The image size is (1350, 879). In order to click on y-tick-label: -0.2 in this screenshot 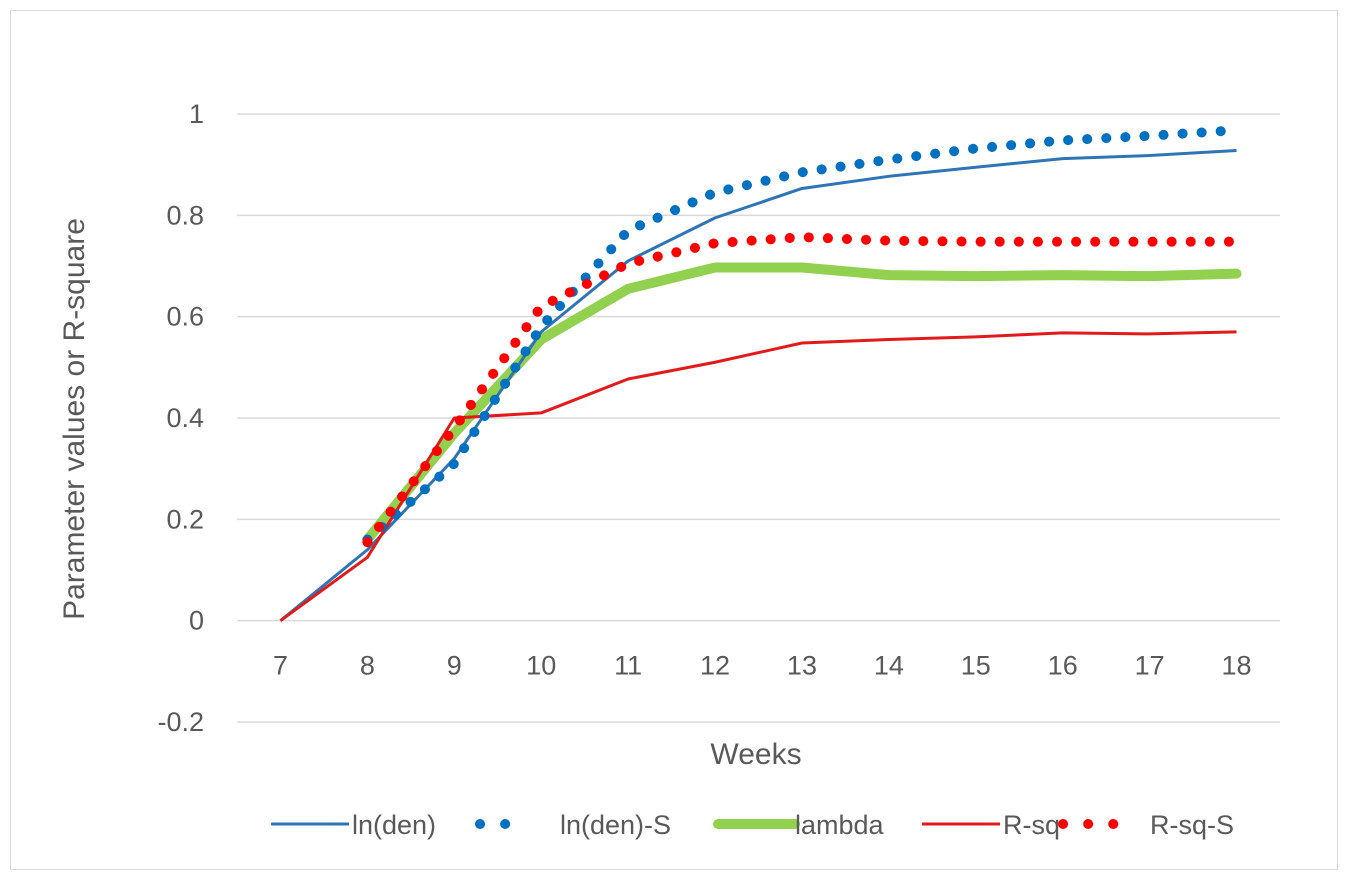, I will do `click(180, 722)`.